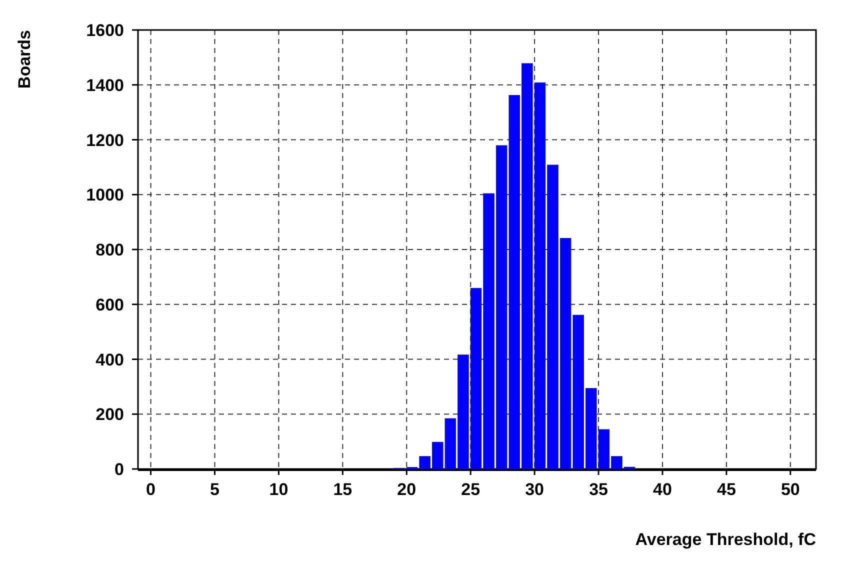 The image size is (850, 565). What do you see at coordinates (105, 195) in the screenshot?
I see `y-tick-label: 1000` at bounding box center [105, 195].